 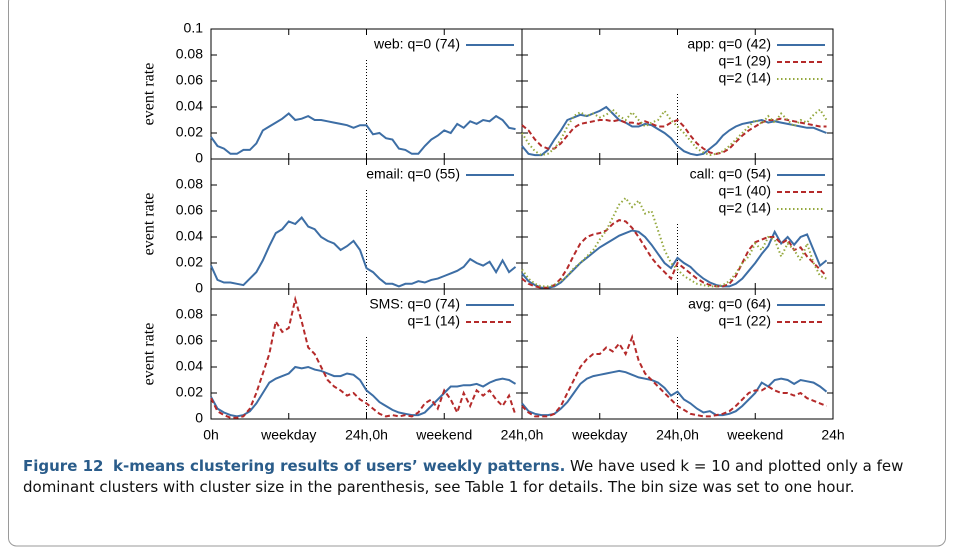 What do you see at coordinates (211, 435) in the screenshot?
I see `x-tick-label: 0h` at bounding box center [211, 435].